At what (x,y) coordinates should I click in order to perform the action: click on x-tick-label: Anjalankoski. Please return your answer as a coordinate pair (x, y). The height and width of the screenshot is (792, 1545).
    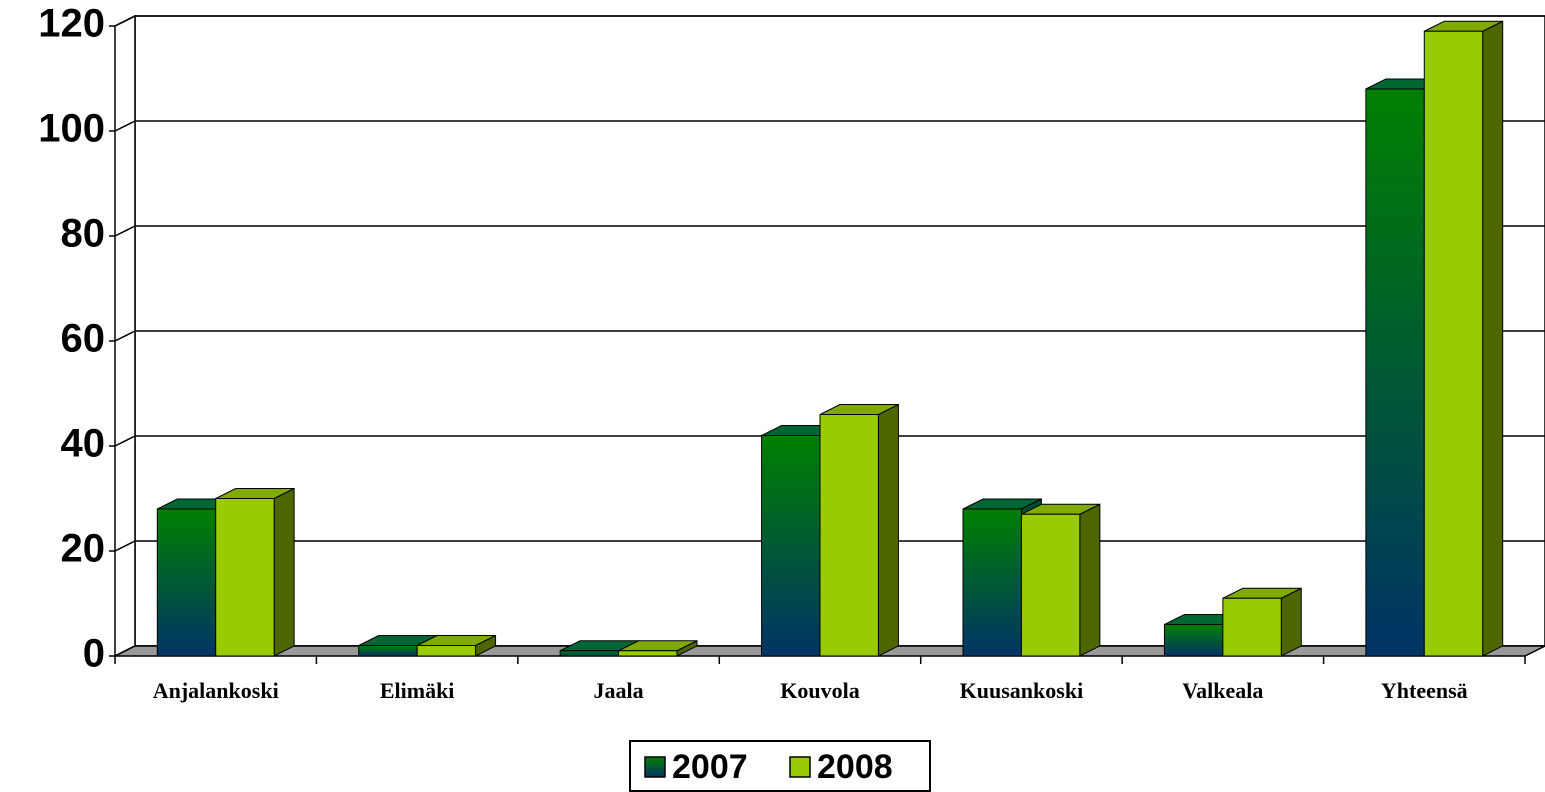
    Looking at the image, I should click on (216, 690).